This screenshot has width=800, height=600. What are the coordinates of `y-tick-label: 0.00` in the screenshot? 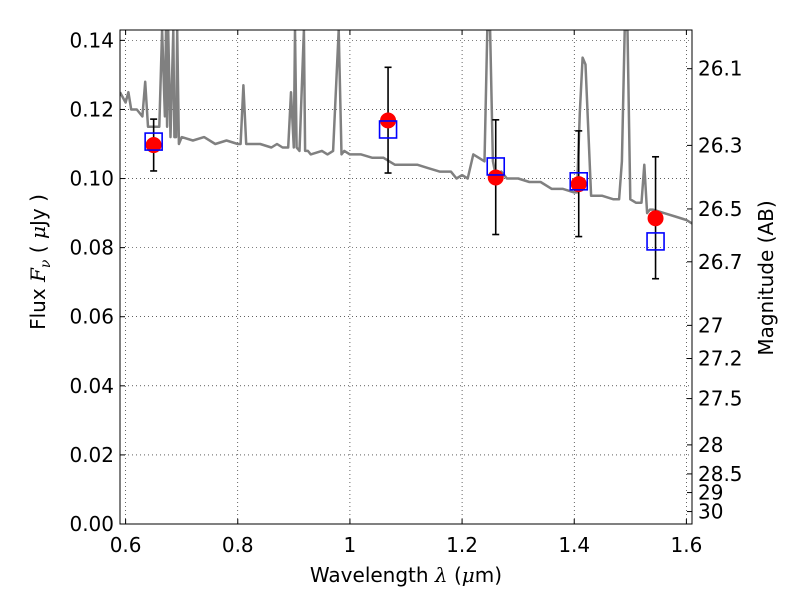 It's located at (91, 524).